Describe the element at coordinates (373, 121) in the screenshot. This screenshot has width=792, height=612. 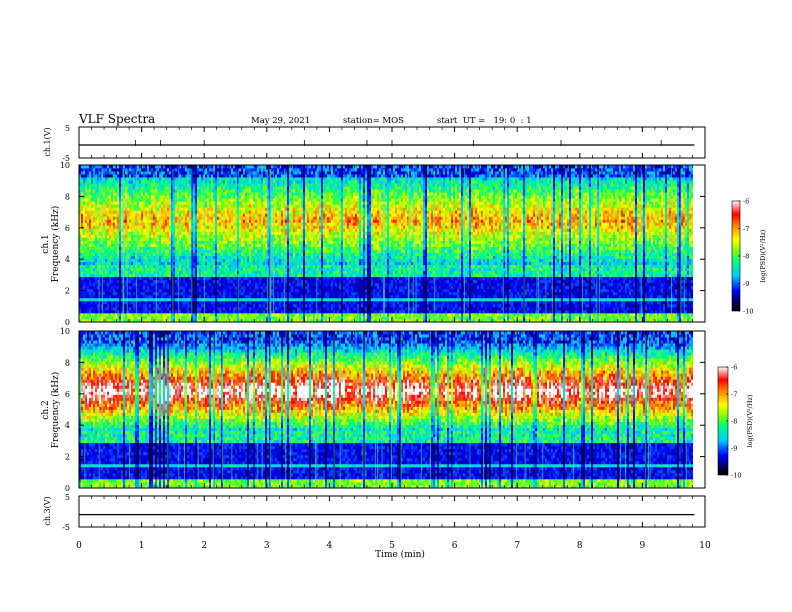
I see `station-label: station= MOS` at that location.